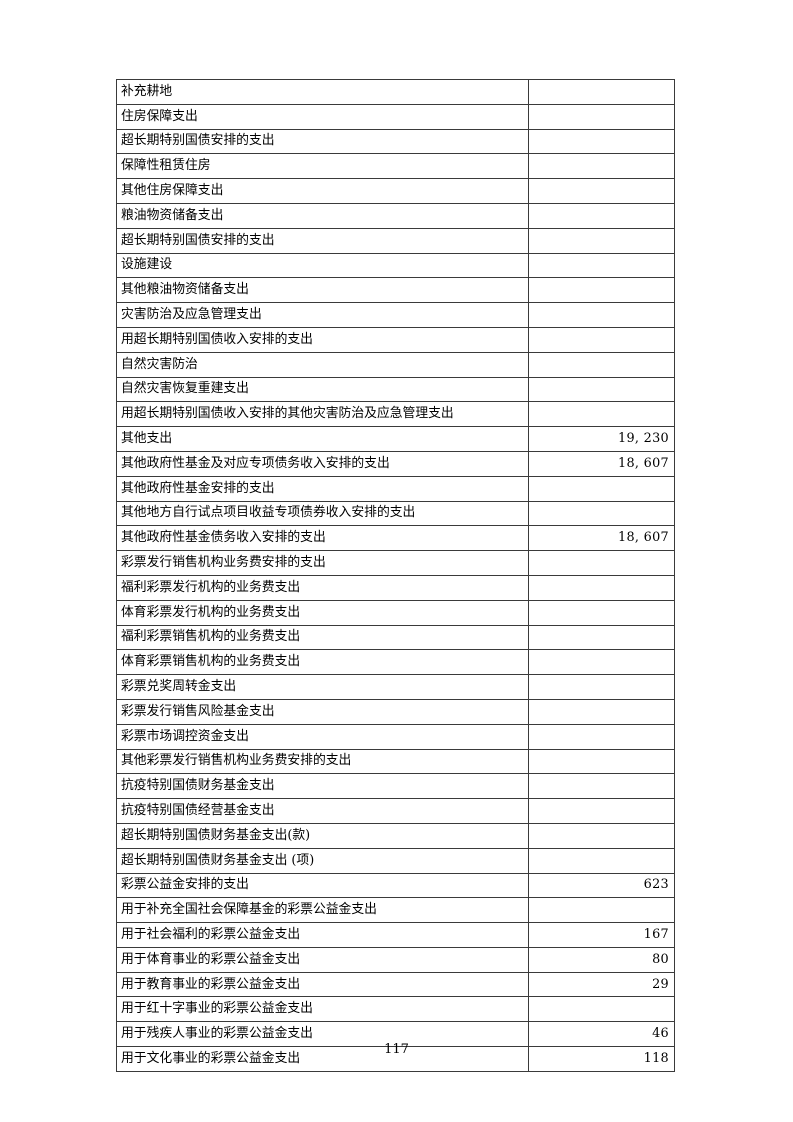  Describe the element at coordinates (322, 811) in the screenshot. I see `row-label: 抗疫特别国债经营基金支出` at that location.